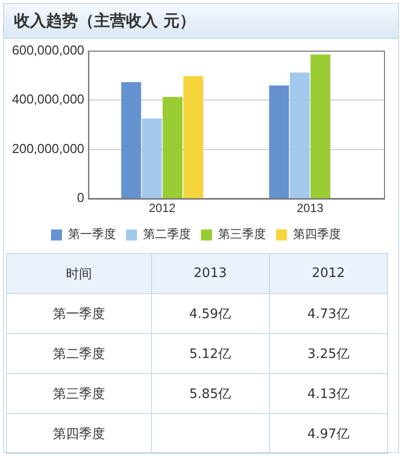 Image resolution: width=402 pixels, height=456 pixels. What do you see at coordinates (48, 99) in the screenshot?
I see `y-tick-label: 400,000,000` at bounding box center [48, 99].